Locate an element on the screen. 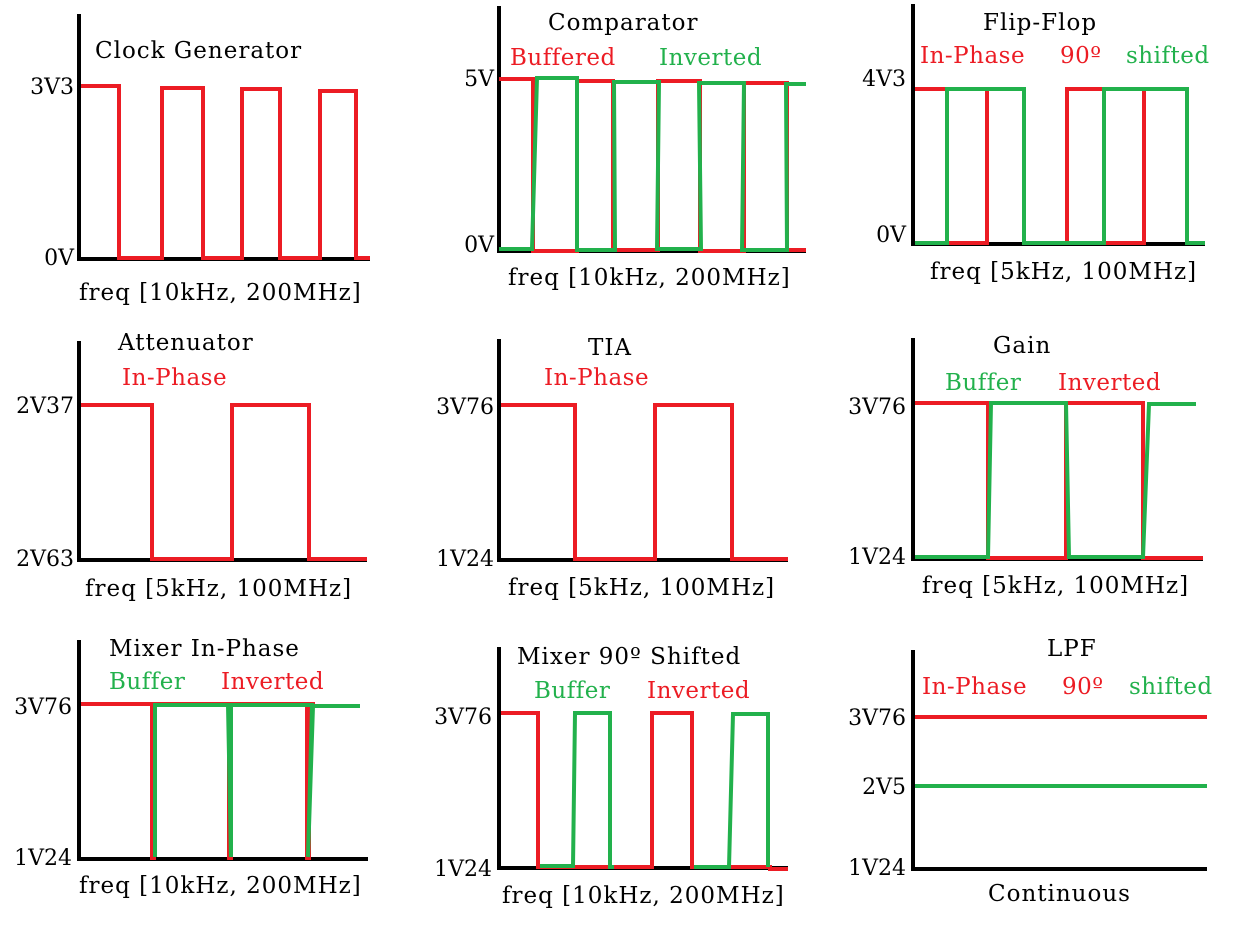  panel-title: Gain is located at coordinates (1022, 346).